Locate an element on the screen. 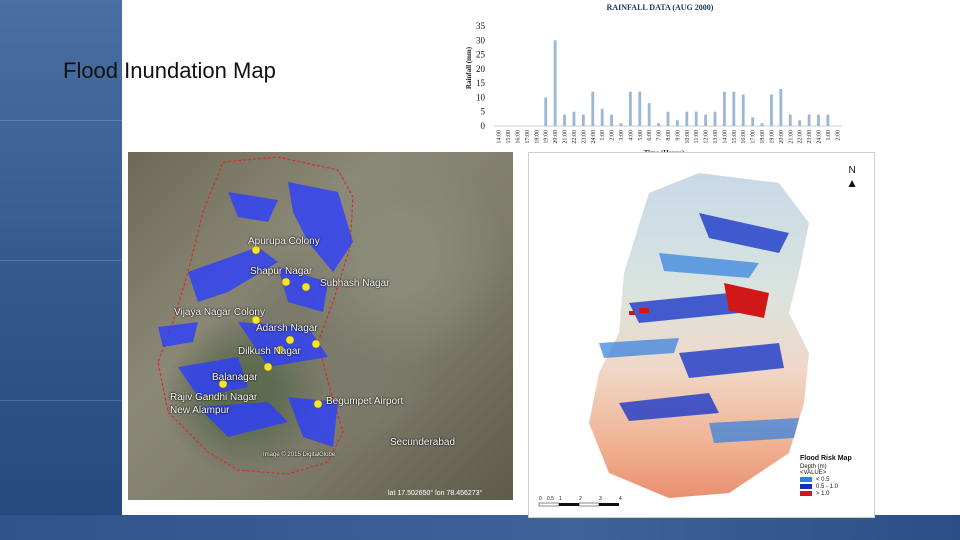 The height and width of the screenshot is (540, 960). scale-bar is located at coordinates (578, 504).